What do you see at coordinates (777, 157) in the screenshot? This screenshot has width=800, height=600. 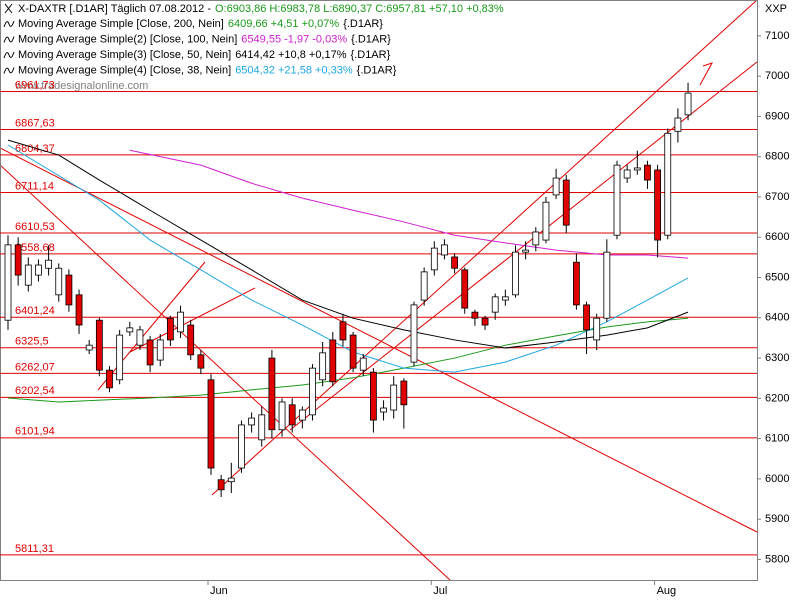 I see `y-tick-label: 6800` at bounding box center [777, 157].